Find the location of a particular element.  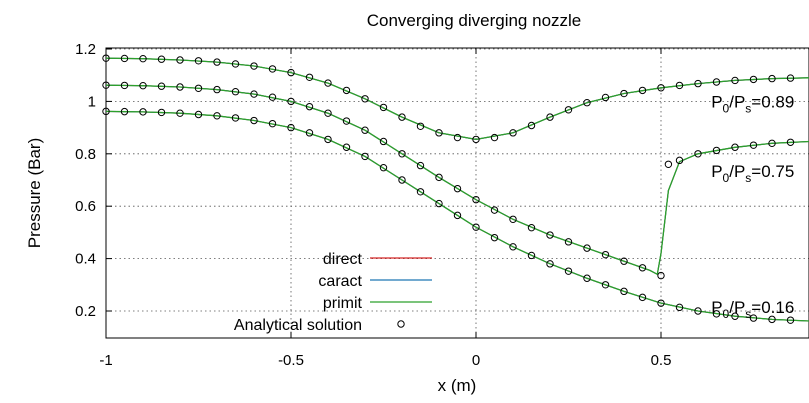

x-tick-label: 0 is located at coordinates (476, 360).